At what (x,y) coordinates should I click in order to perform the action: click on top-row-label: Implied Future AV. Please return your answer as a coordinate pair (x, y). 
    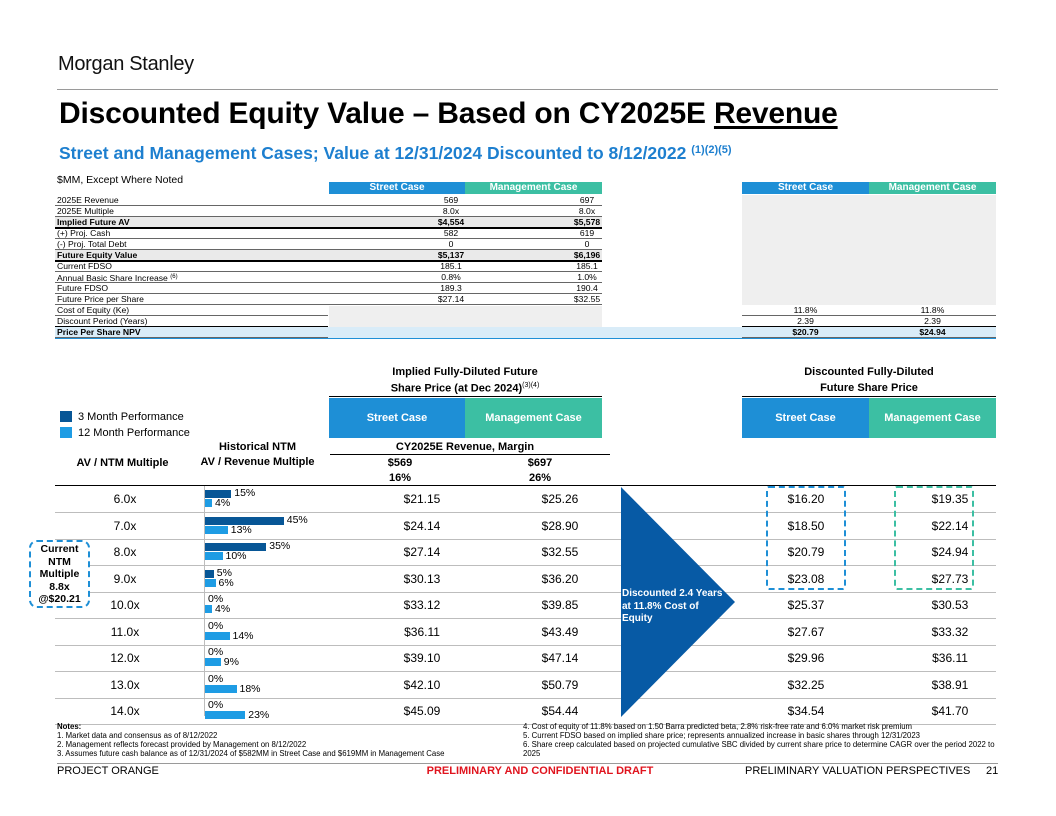
    Looking at the image, I should click on (93, 222).